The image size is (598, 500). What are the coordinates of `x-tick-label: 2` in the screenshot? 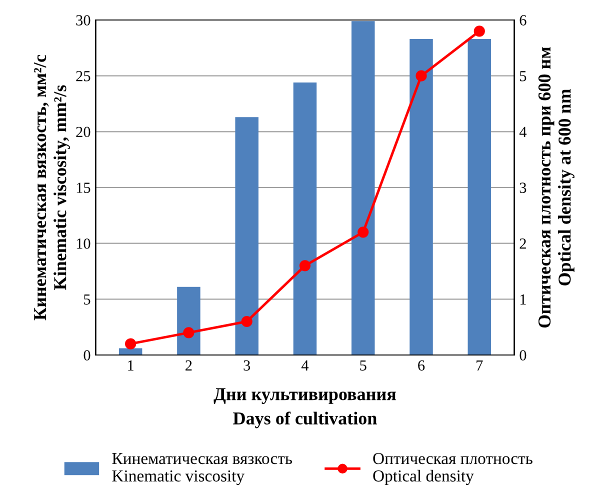 It's located at (189, 365).